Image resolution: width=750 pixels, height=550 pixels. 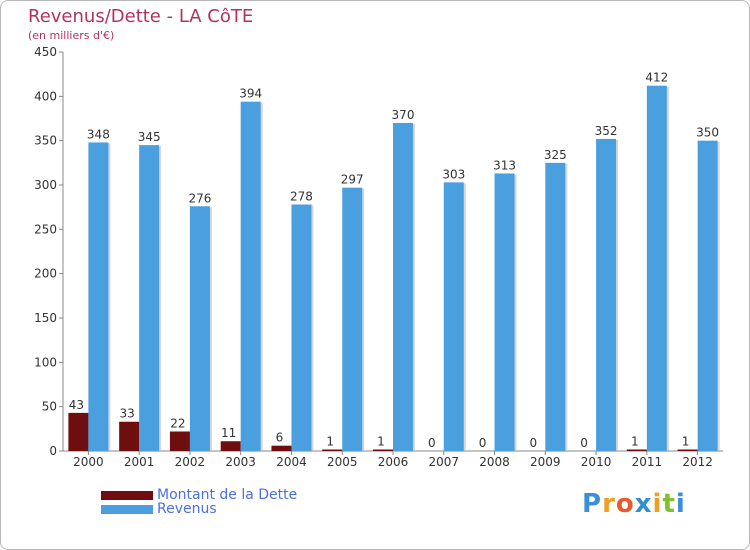 I want to click on y-tick-label: 50, so click(x=49, y=407).